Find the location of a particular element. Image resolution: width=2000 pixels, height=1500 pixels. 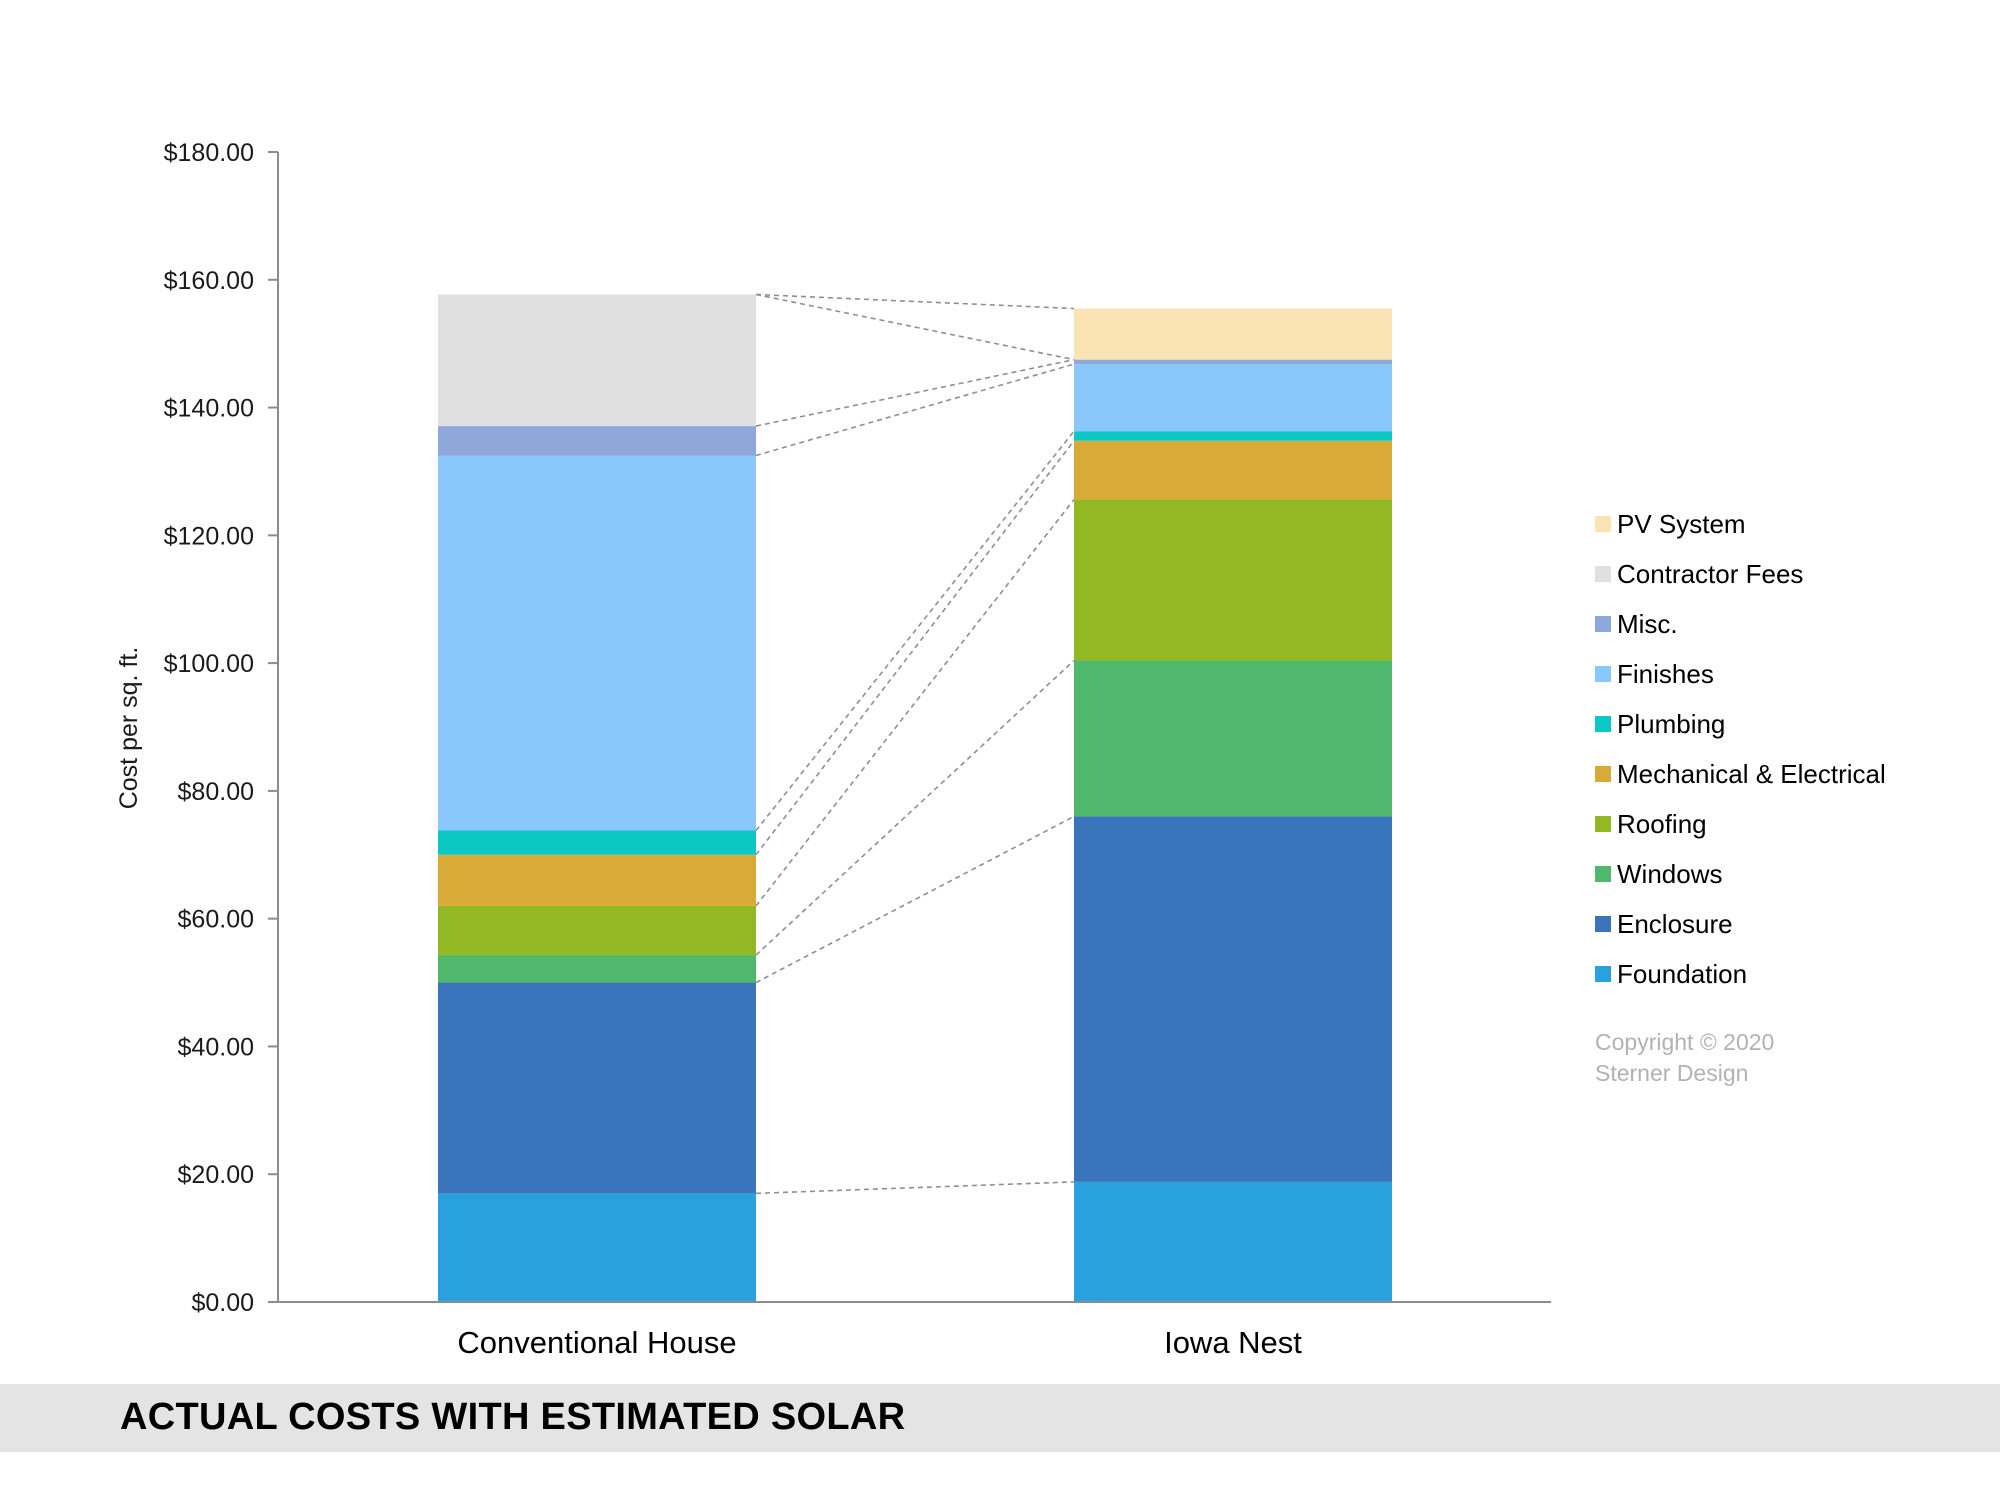

y-tick-label: $40.00 is located at coordinates (216, 1047).